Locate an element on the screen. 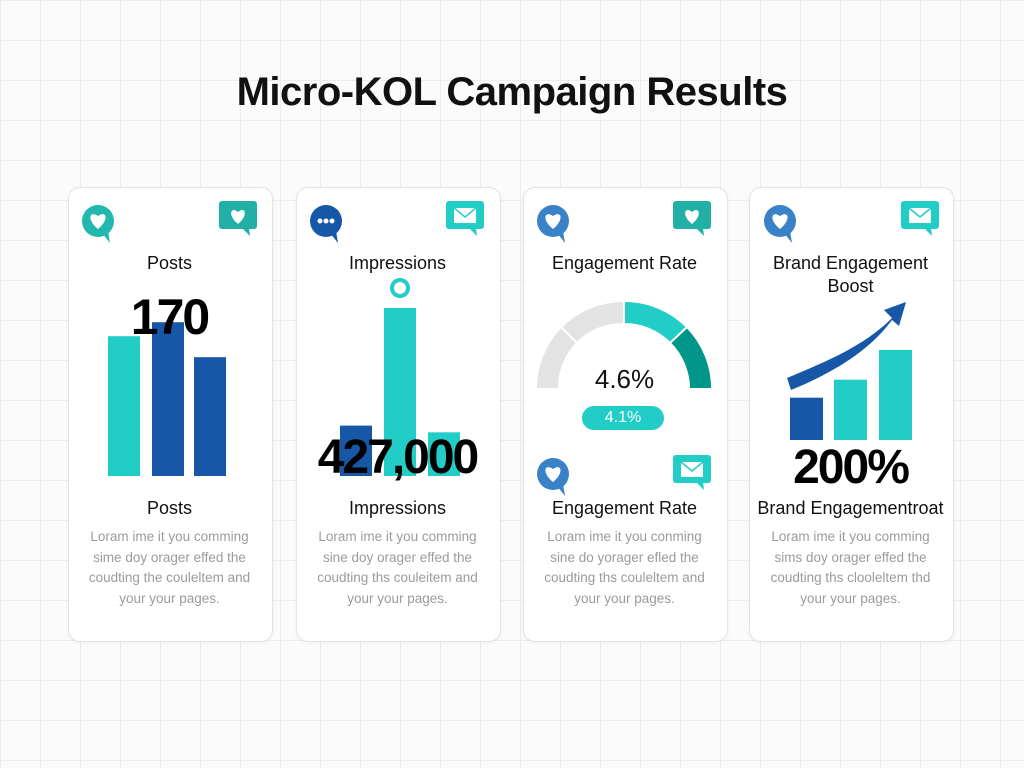 This screenshot has height=768, width=1024. gauge-gray-top is located at coordinates (592, 322).